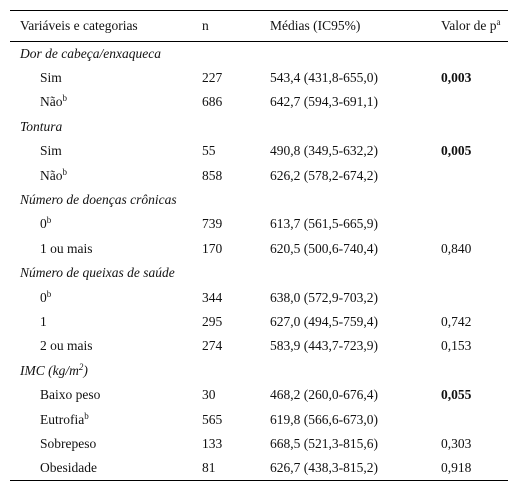  I want to click on header-text: n, so click(205, 25).